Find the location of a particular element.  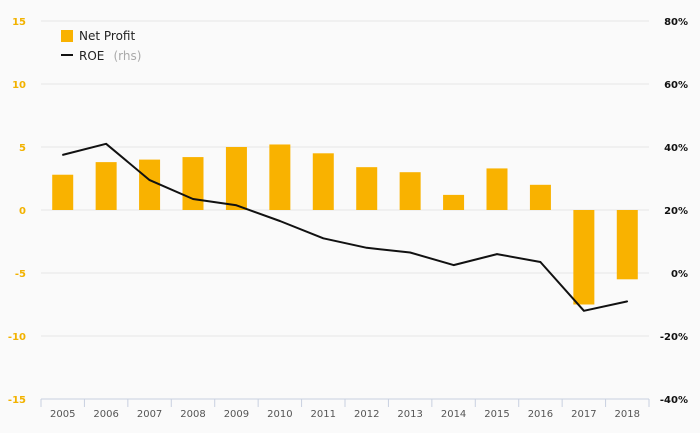

bar-2011 is located at coordinates (323, 181).